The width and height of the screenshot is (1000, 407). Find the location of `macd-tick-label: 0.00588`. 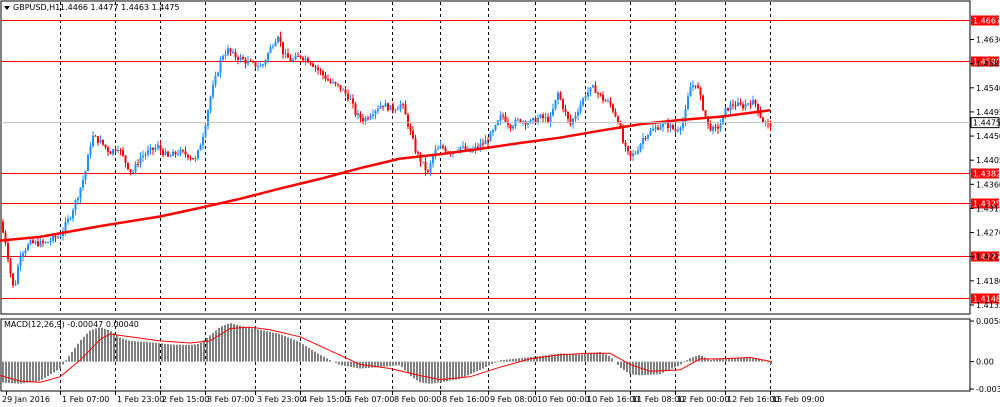

macd-tick-label: 0.00588 is located at coordinates (988, 321).